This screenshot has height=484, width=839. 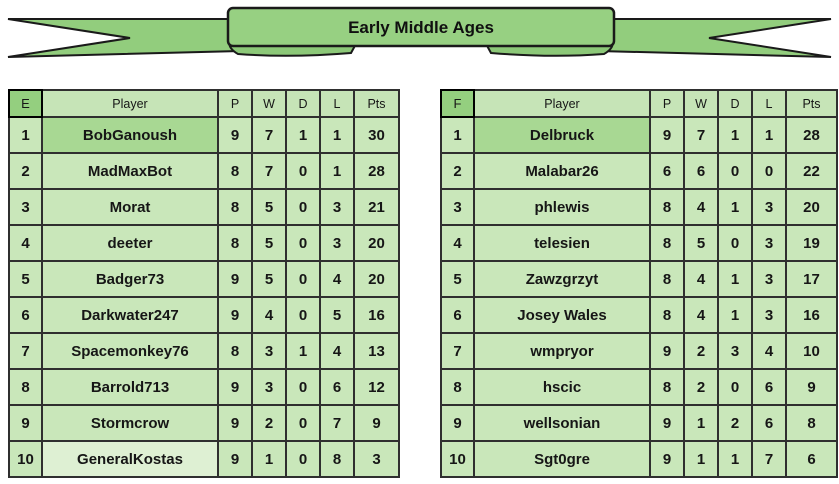 What do you see at coordinates (457, 279) in the screenshot?
I see `rank-cell: 5` at bounding box center [457, 279].